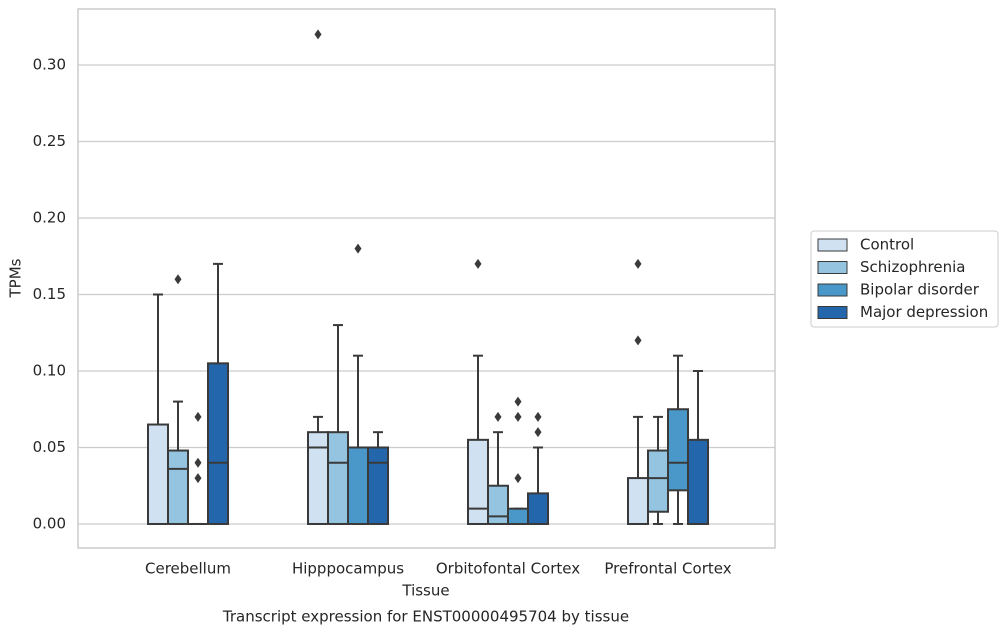 Image resolution: width=1007 pixels, height=638 pixels. Describe the element at coordinates (49, 523) in the screenshot. I see `y-tick-label: 0.00` at that location.